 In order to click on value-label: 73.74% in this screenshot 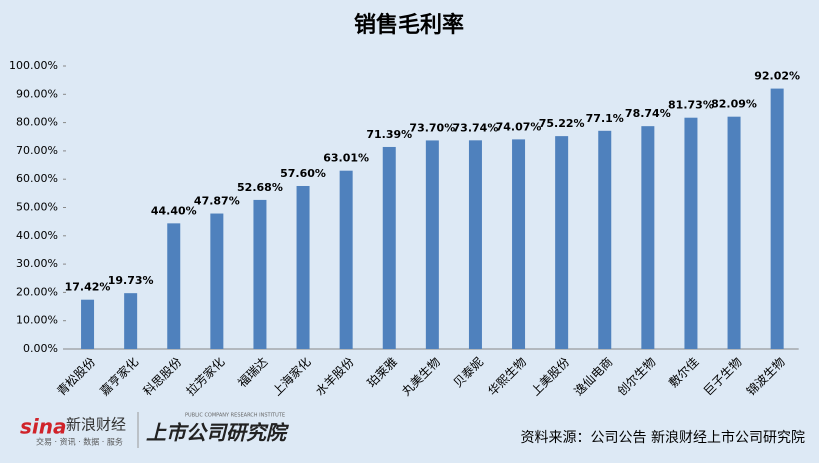, I will do `click(476, 127)`.